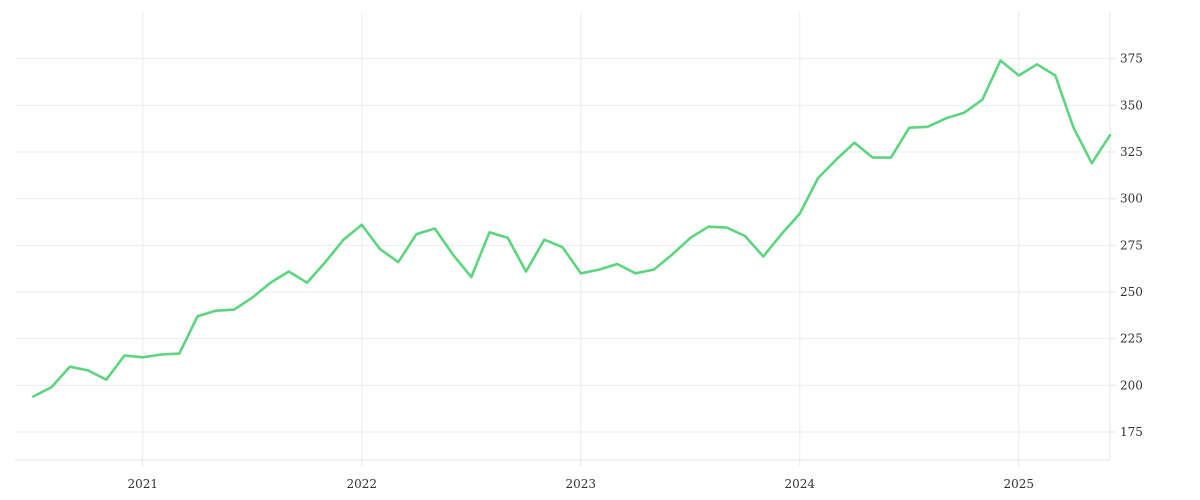 This screenshot has height=500, width=1200. What do you see at coordinates (1018, 484) in the screenshot?
I see `x-tick-label: 2025` at bounding box center [1018, 484].